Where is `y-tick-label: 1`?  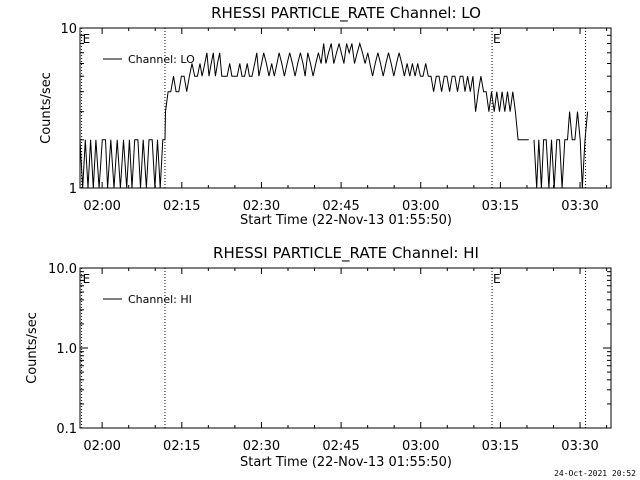
y-tick-label: 1 is located at coordinates (73, 189).